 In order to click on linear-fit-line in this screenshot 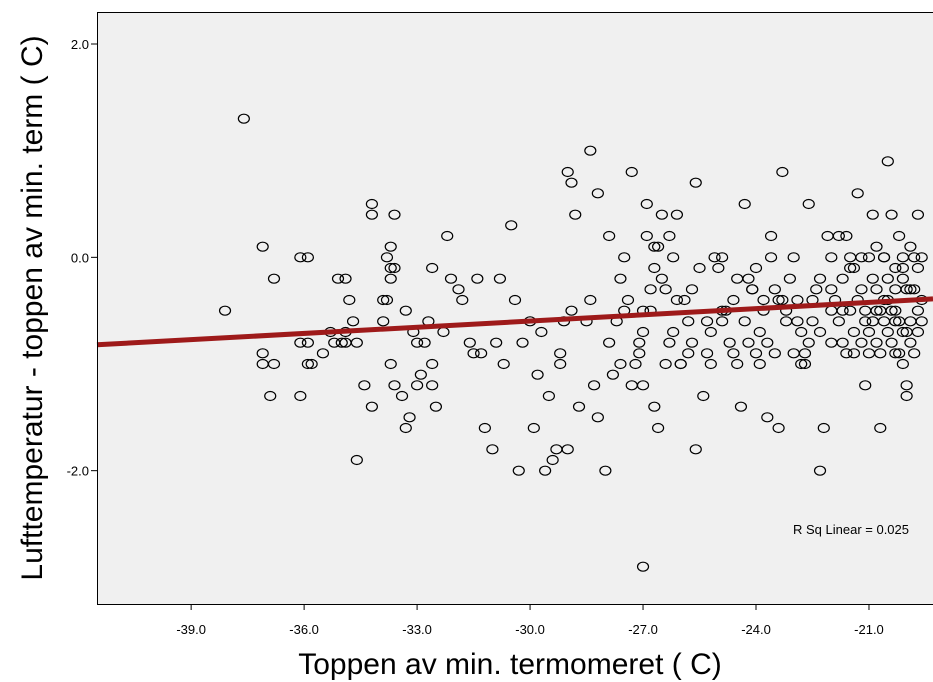, I will do `click(514, 322)`.